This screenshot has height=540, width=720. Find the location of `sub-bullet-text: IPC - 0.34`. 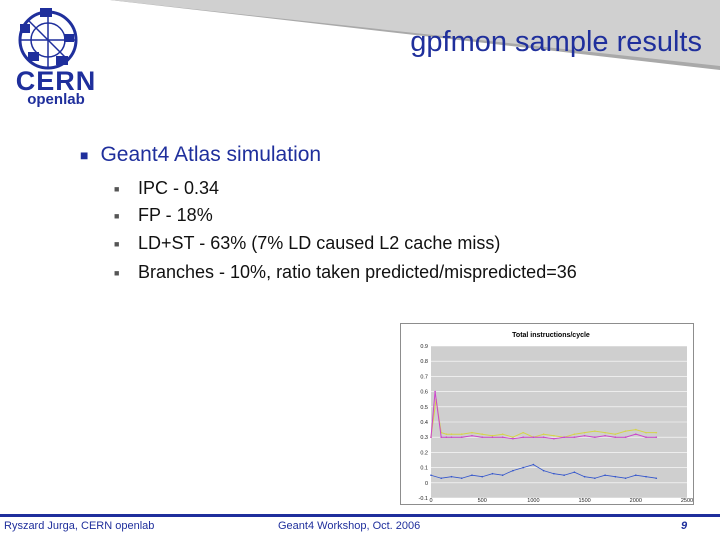

sub-bullet-text: IPC - 0.34 is located at coordinates (179, 188).